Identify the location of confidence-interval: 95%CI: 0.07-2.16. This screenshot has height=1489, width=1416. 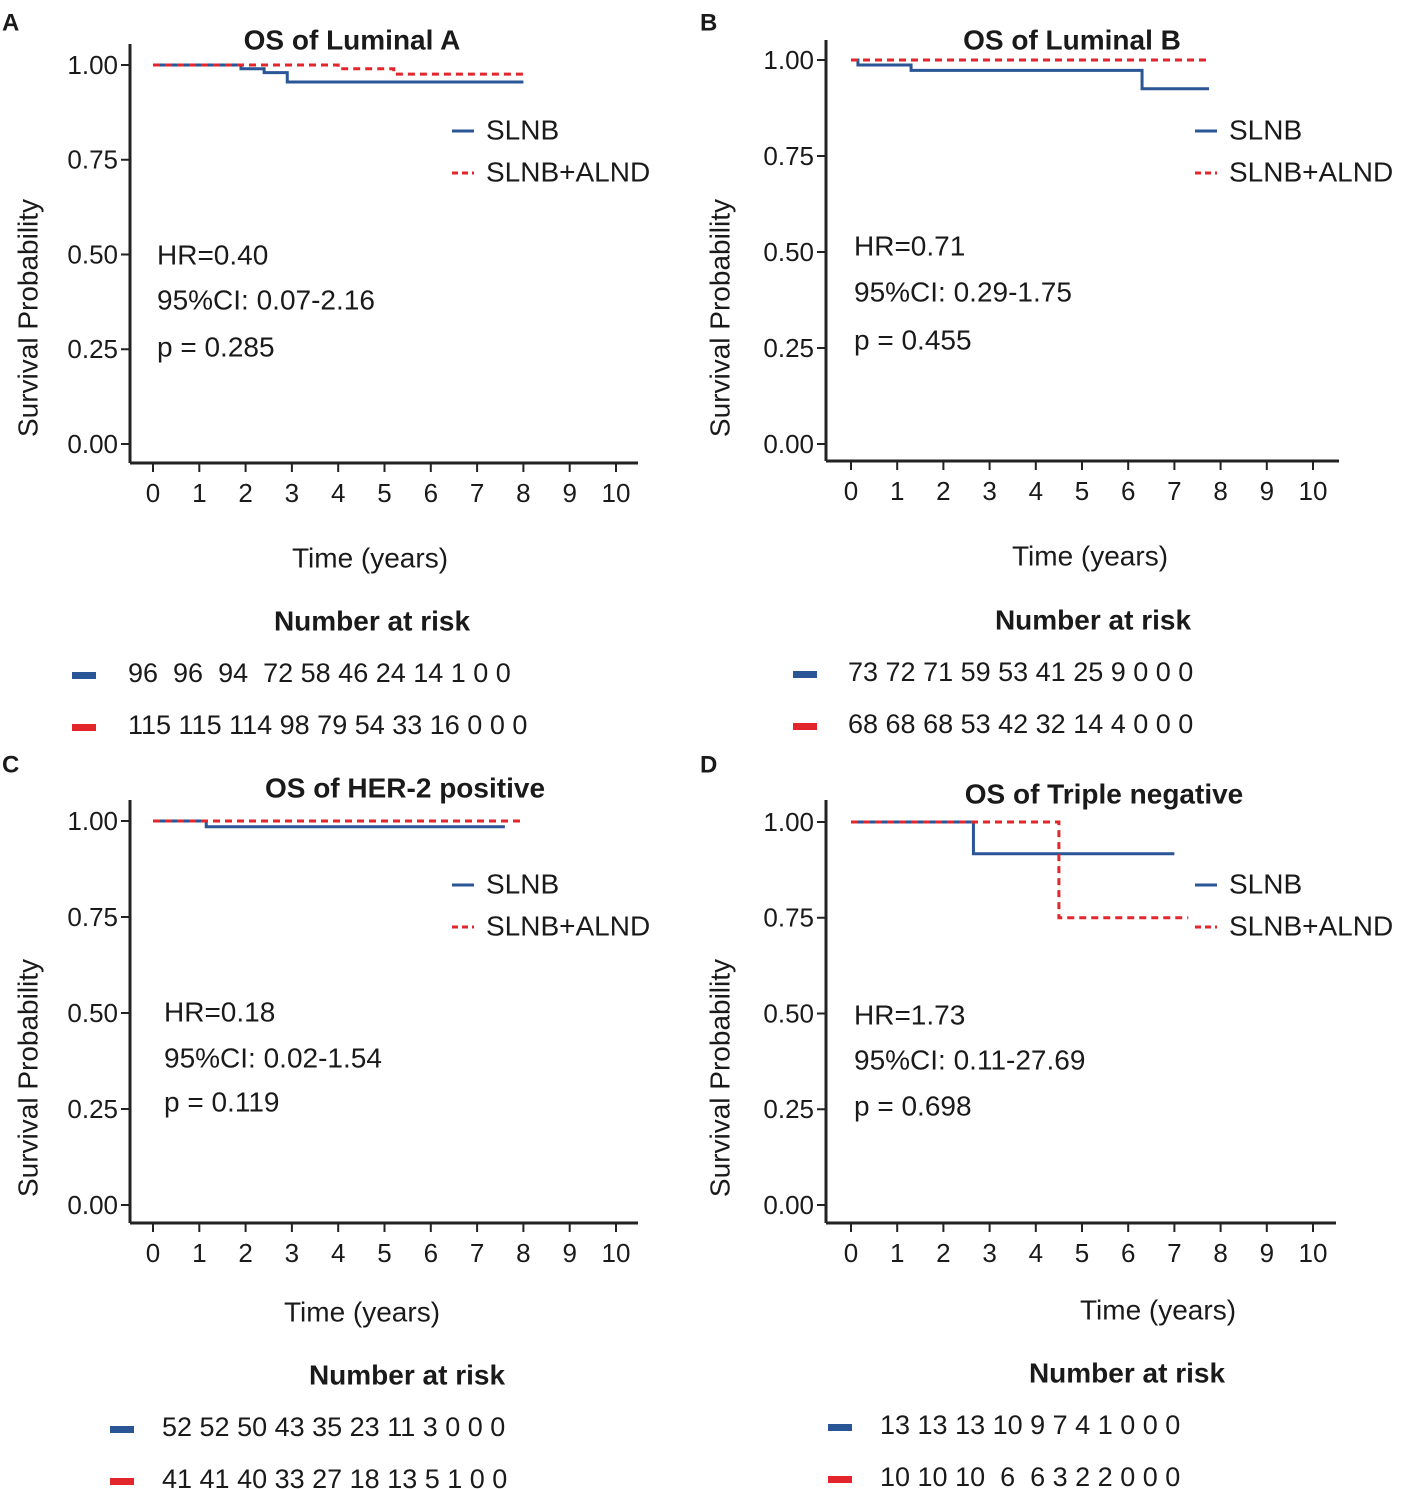
(266, 299).